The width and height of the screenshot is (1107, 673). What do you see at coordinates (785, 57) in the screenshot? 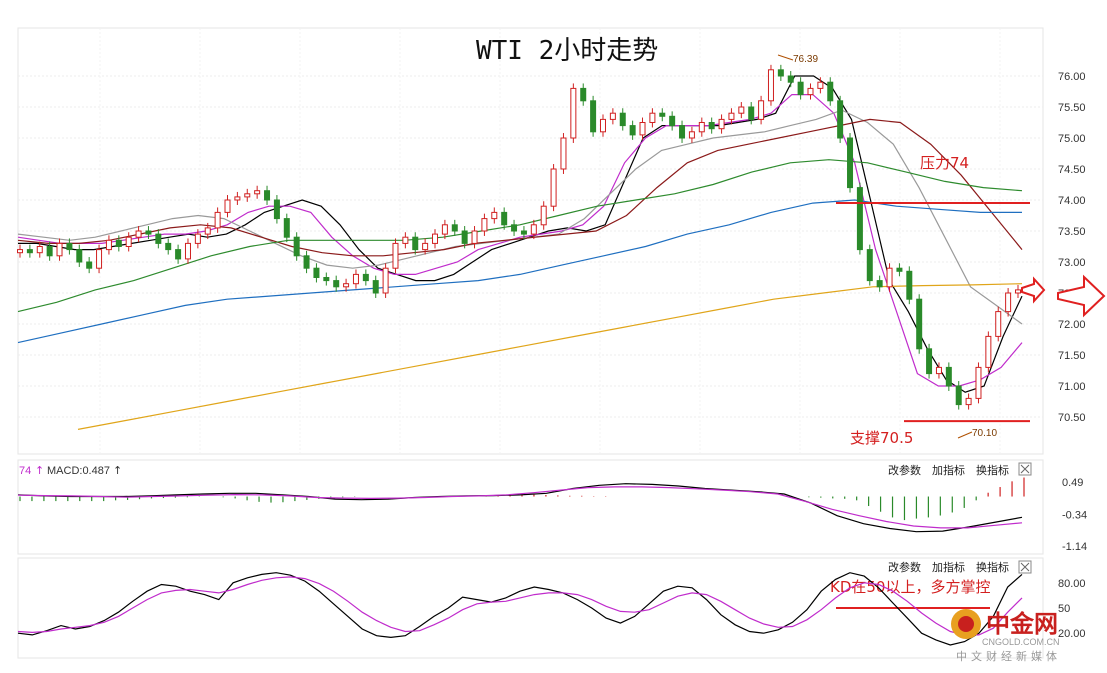
I see `high-callout-line` at bounding box center [785, 57].